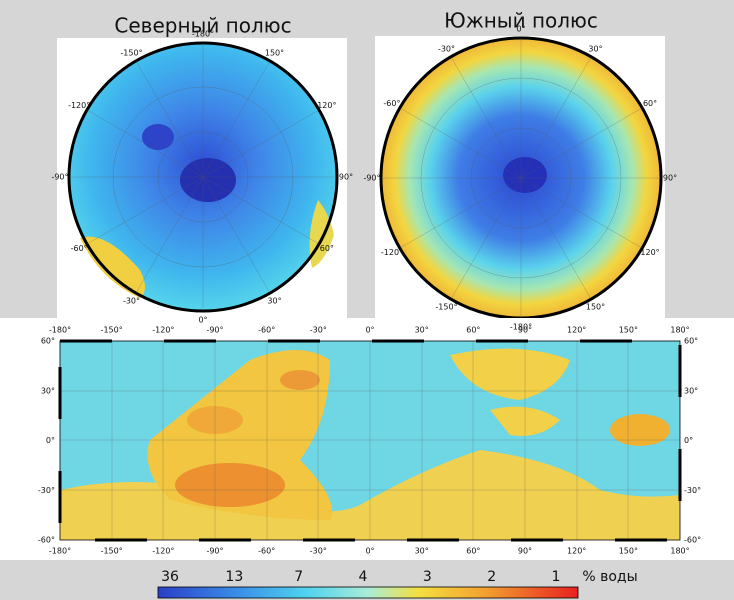 Image resolution: width=734 pixels, height=600 pixels. What do you see at coordinates (163, 551) in the screenshot?
I see `lon-label-bottom: -120°` at bounding box center [163, 551].